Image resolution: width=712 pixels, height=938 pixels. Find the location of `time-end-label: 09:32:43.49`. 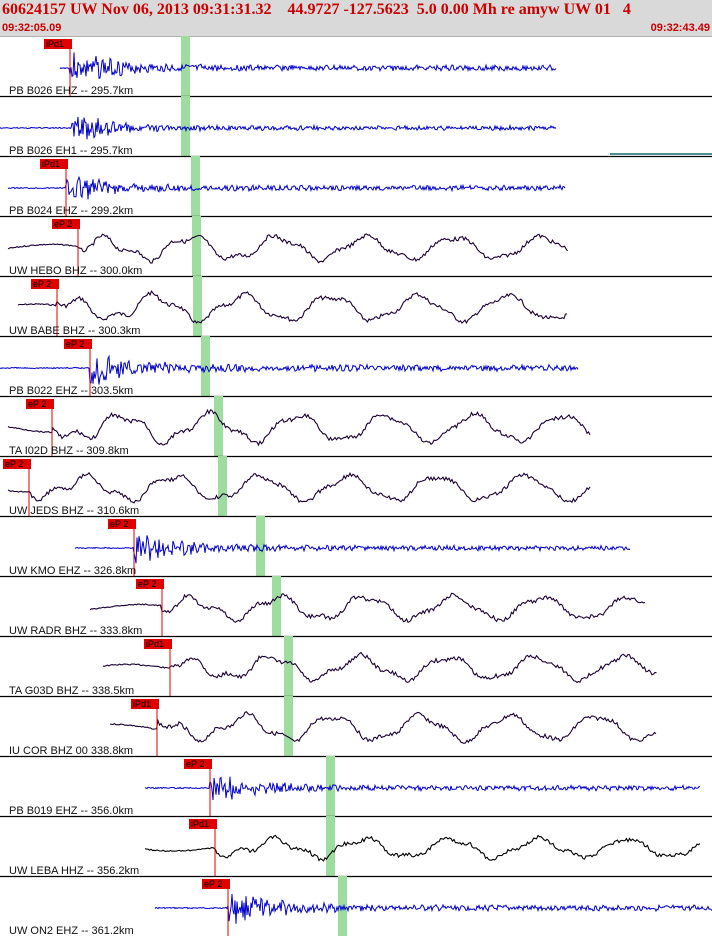

time-end-label: 09:32:43.49 is located at coordinates (680, 28).